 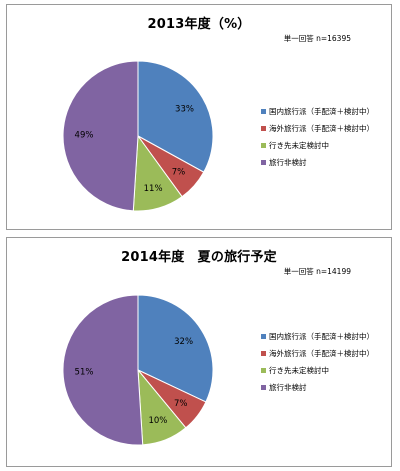 What do you see at coordinates (84, 135) in the screenshot?
I see `data-label: 49%` at bounding box center [84, 135].